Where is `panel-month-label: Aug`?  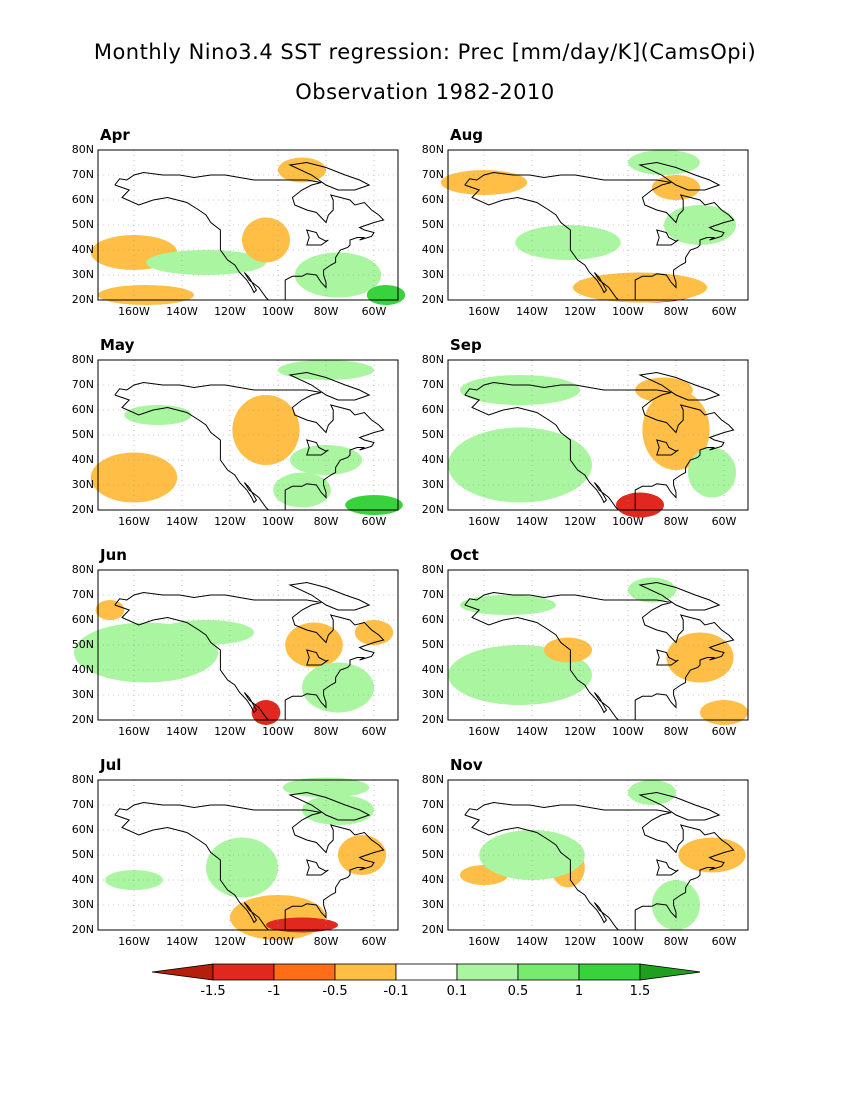
panel-month-label: Aug is located at coordinates (467, 135).